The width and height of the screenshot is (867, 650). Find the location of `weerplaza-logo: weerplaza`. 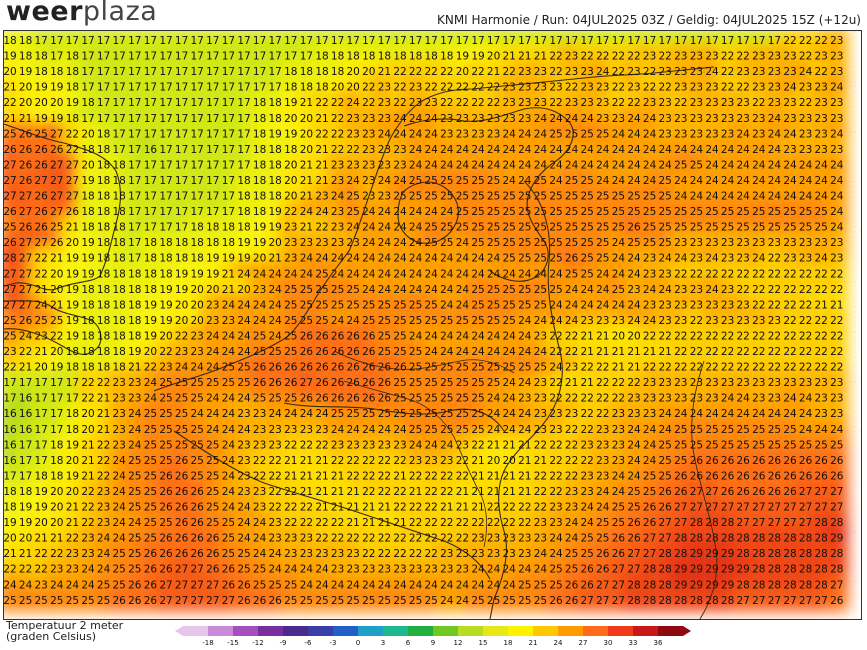

weerplaza-logo: weerplaza is located at coordinates (81, 13).